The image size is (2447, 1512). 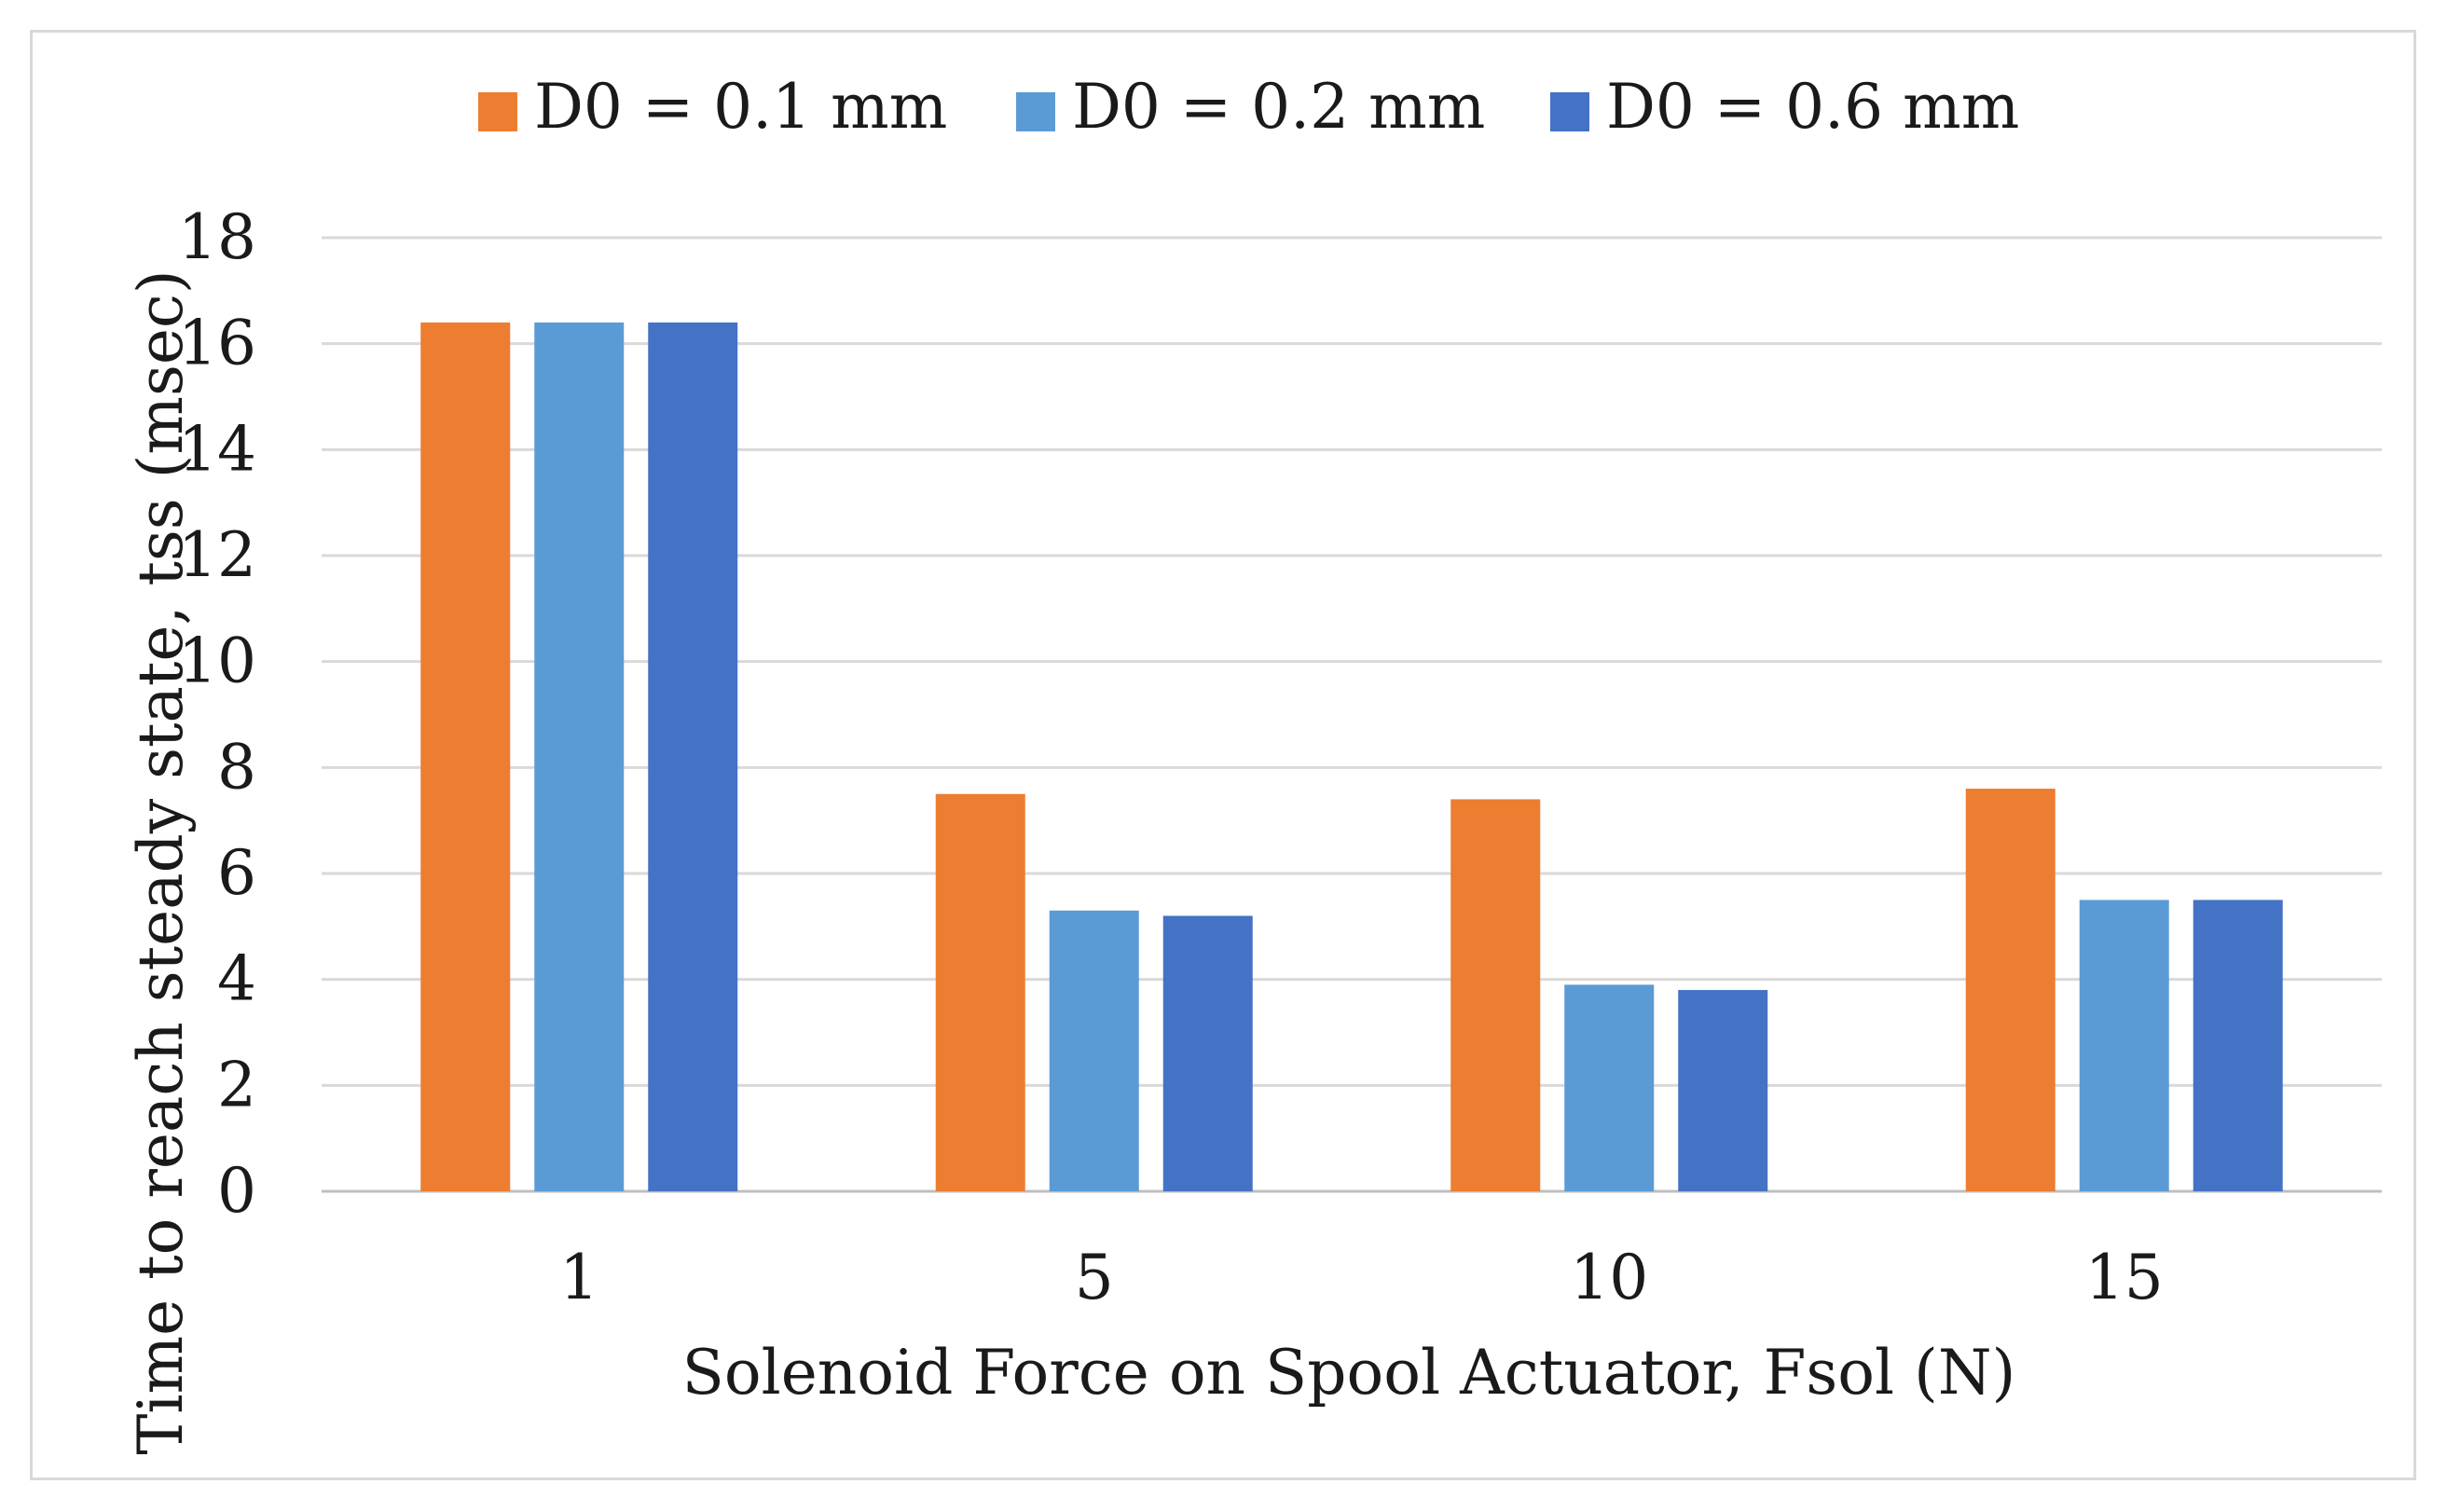 What do you see at coordinates (217, 449) in the screenshot?
I see `y-tick-label: 14` at bounding box center [217, 449].